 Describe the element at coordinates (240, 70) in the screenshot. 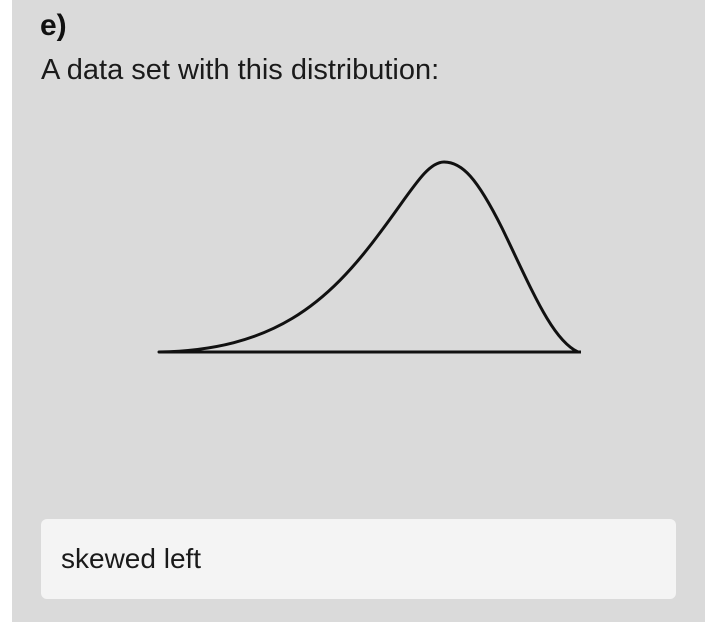

I see `question-prompt: A data set with this distribution:` at that location.